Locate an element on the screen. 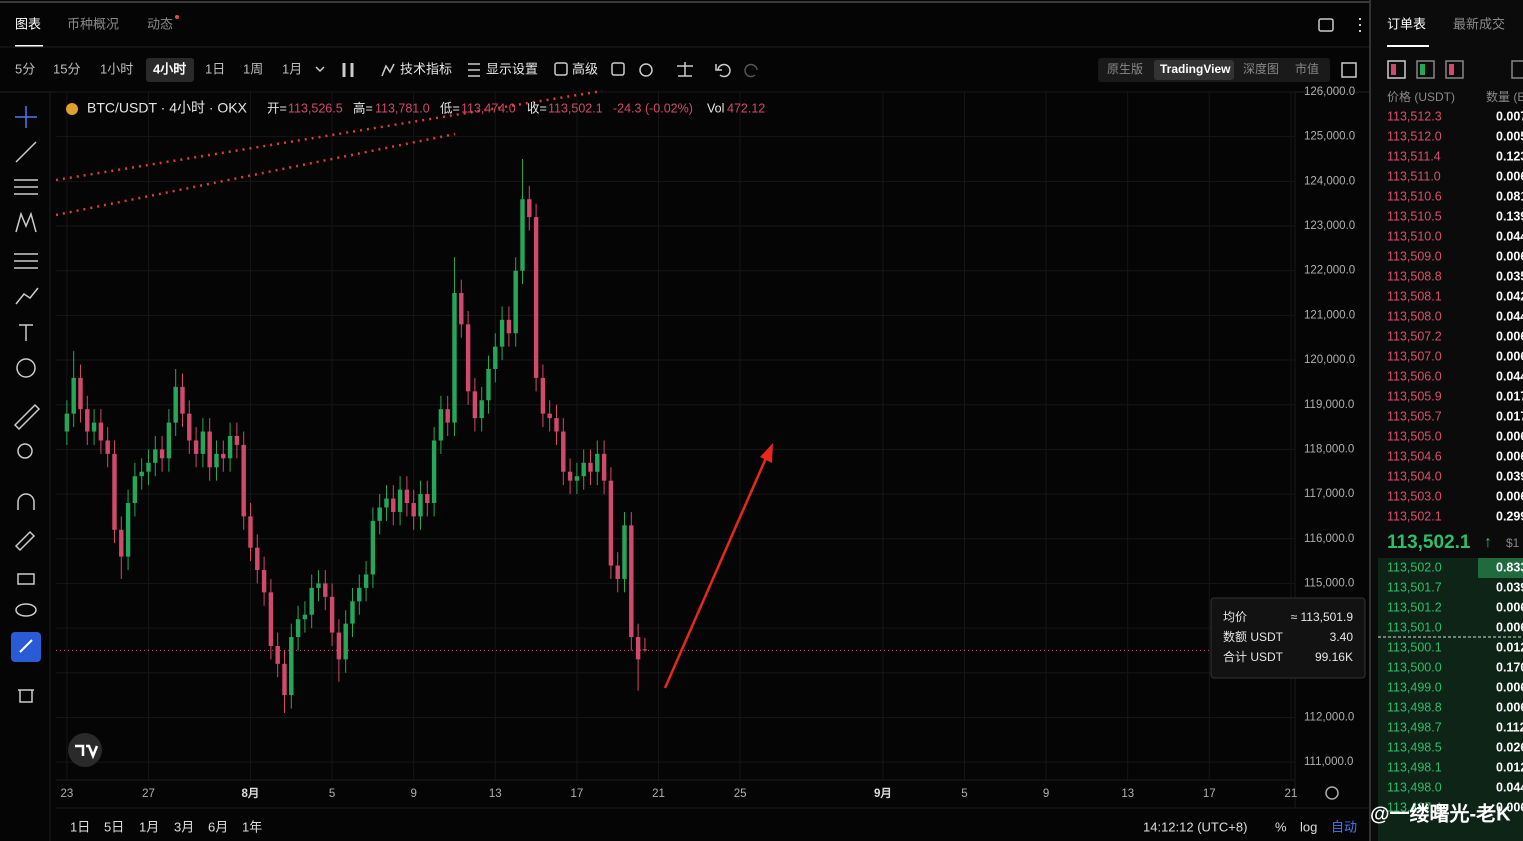  ask-price: 113,508.8 is located at coordinates (1414, 276).